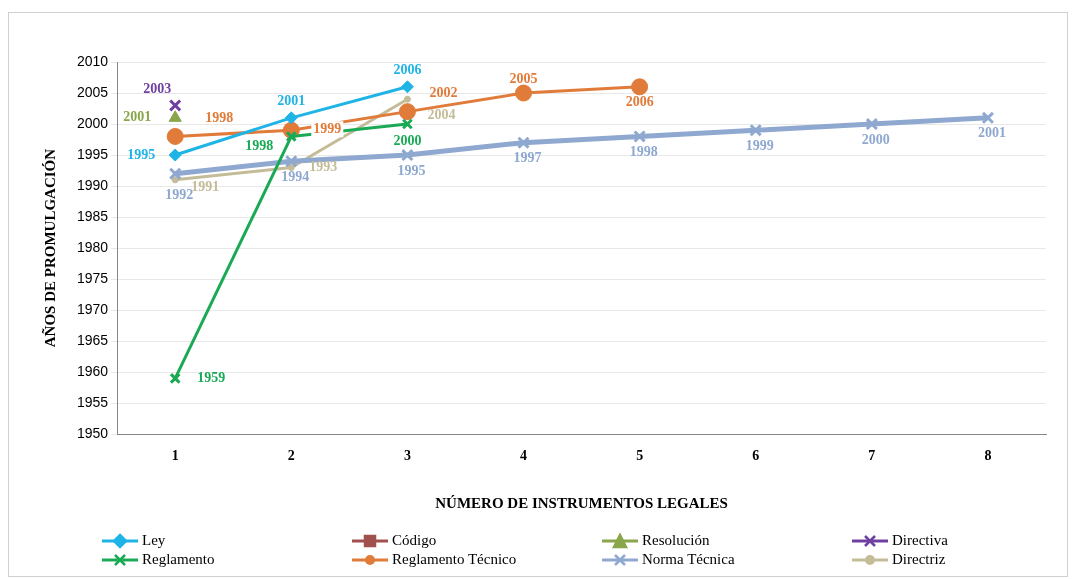 This screenshot has width=1074, height=579. Describe the element at coordinates (441, 114) in the screenshot. I see `data-label: 2004` at that location.